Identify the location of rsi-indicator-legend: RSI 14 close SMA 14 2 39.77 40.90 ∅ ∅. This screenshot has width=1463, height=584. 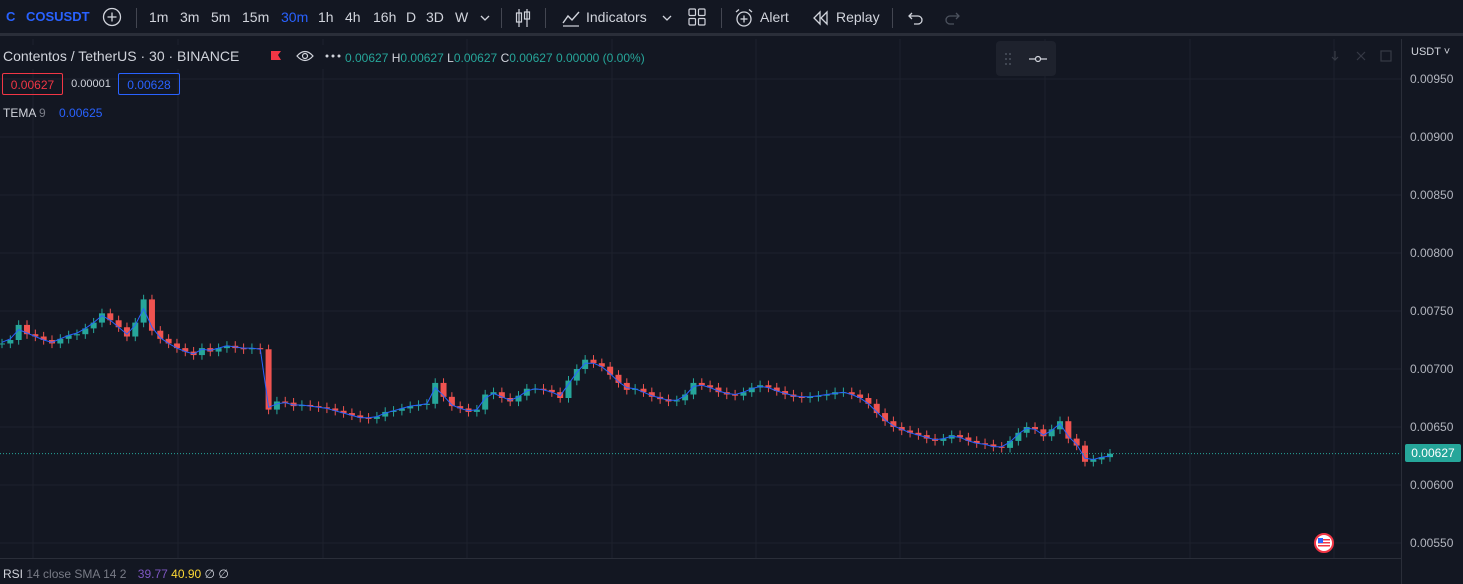
(116, 574).